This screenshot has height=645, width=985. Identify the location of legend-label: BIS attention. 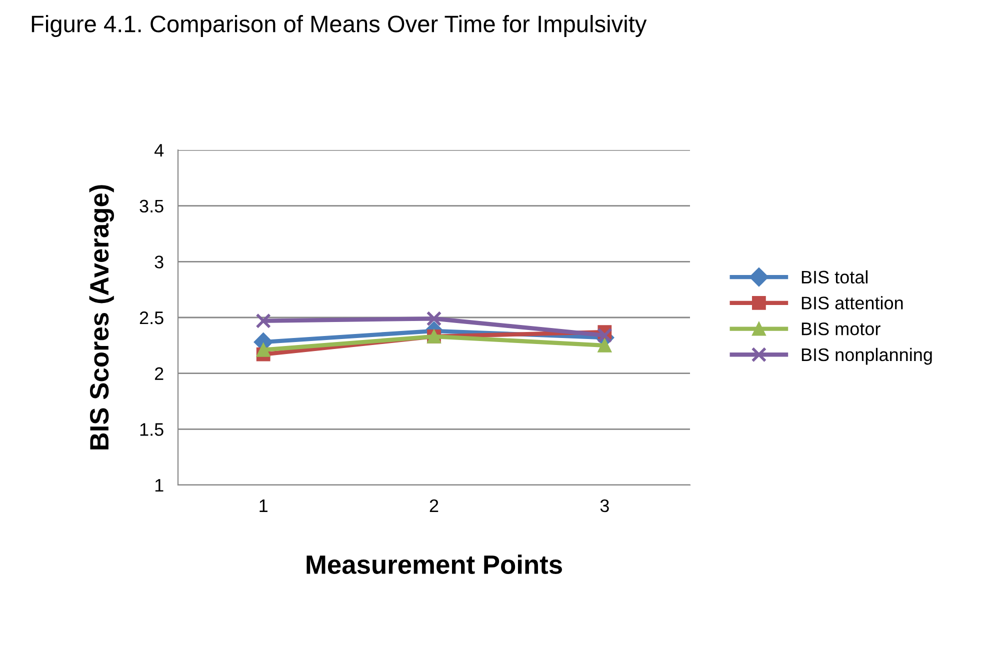
(852, 303).